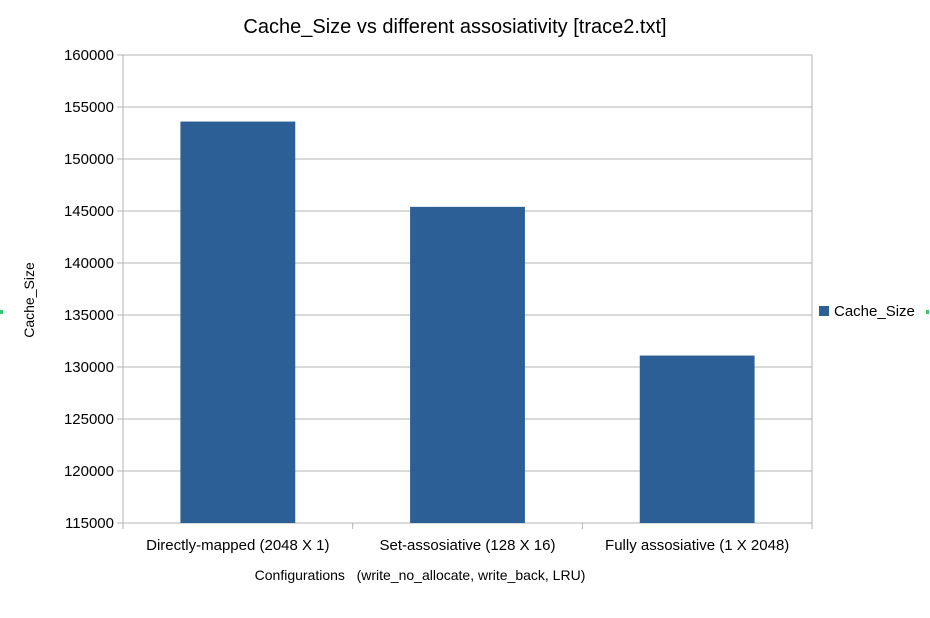  What do you see at coordinates (29, 300) in the screenshot?
I see `y-axis-title: Cache_Size` at bounding box center [29, 300].